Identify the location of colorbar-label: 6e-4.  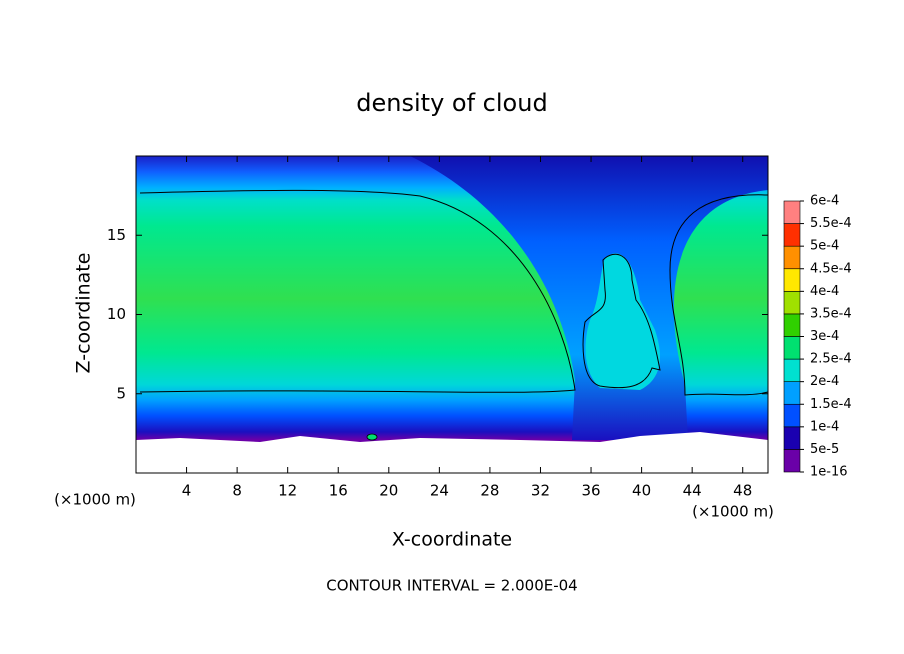
(824, 201).